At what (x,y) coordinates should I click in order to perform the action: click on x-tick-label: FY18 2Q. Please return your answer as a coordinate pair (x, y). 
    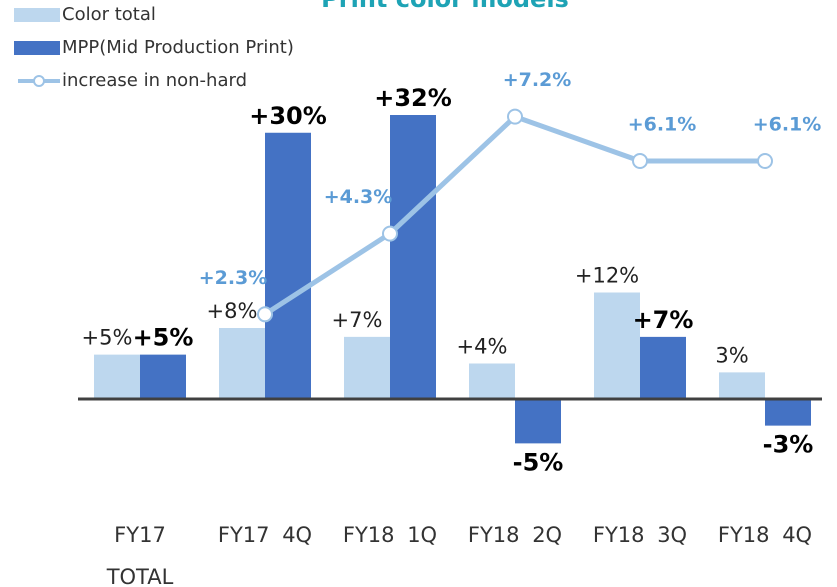
    Looking at the image, I should click on (515, 535).